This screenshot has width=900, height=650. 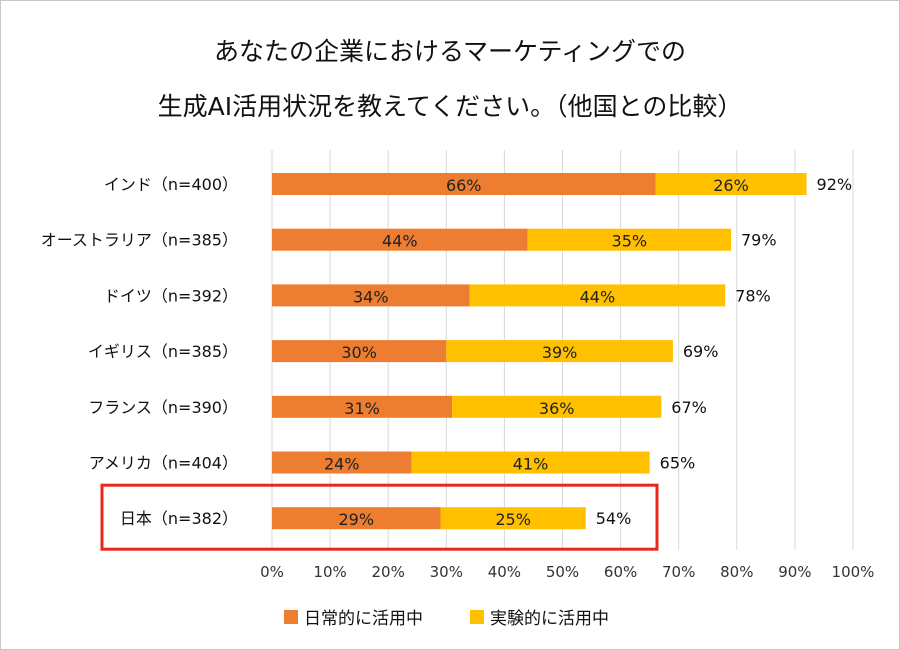 I want to click on category-label: アメリカ（n=404）, so click(x=163, y=463).